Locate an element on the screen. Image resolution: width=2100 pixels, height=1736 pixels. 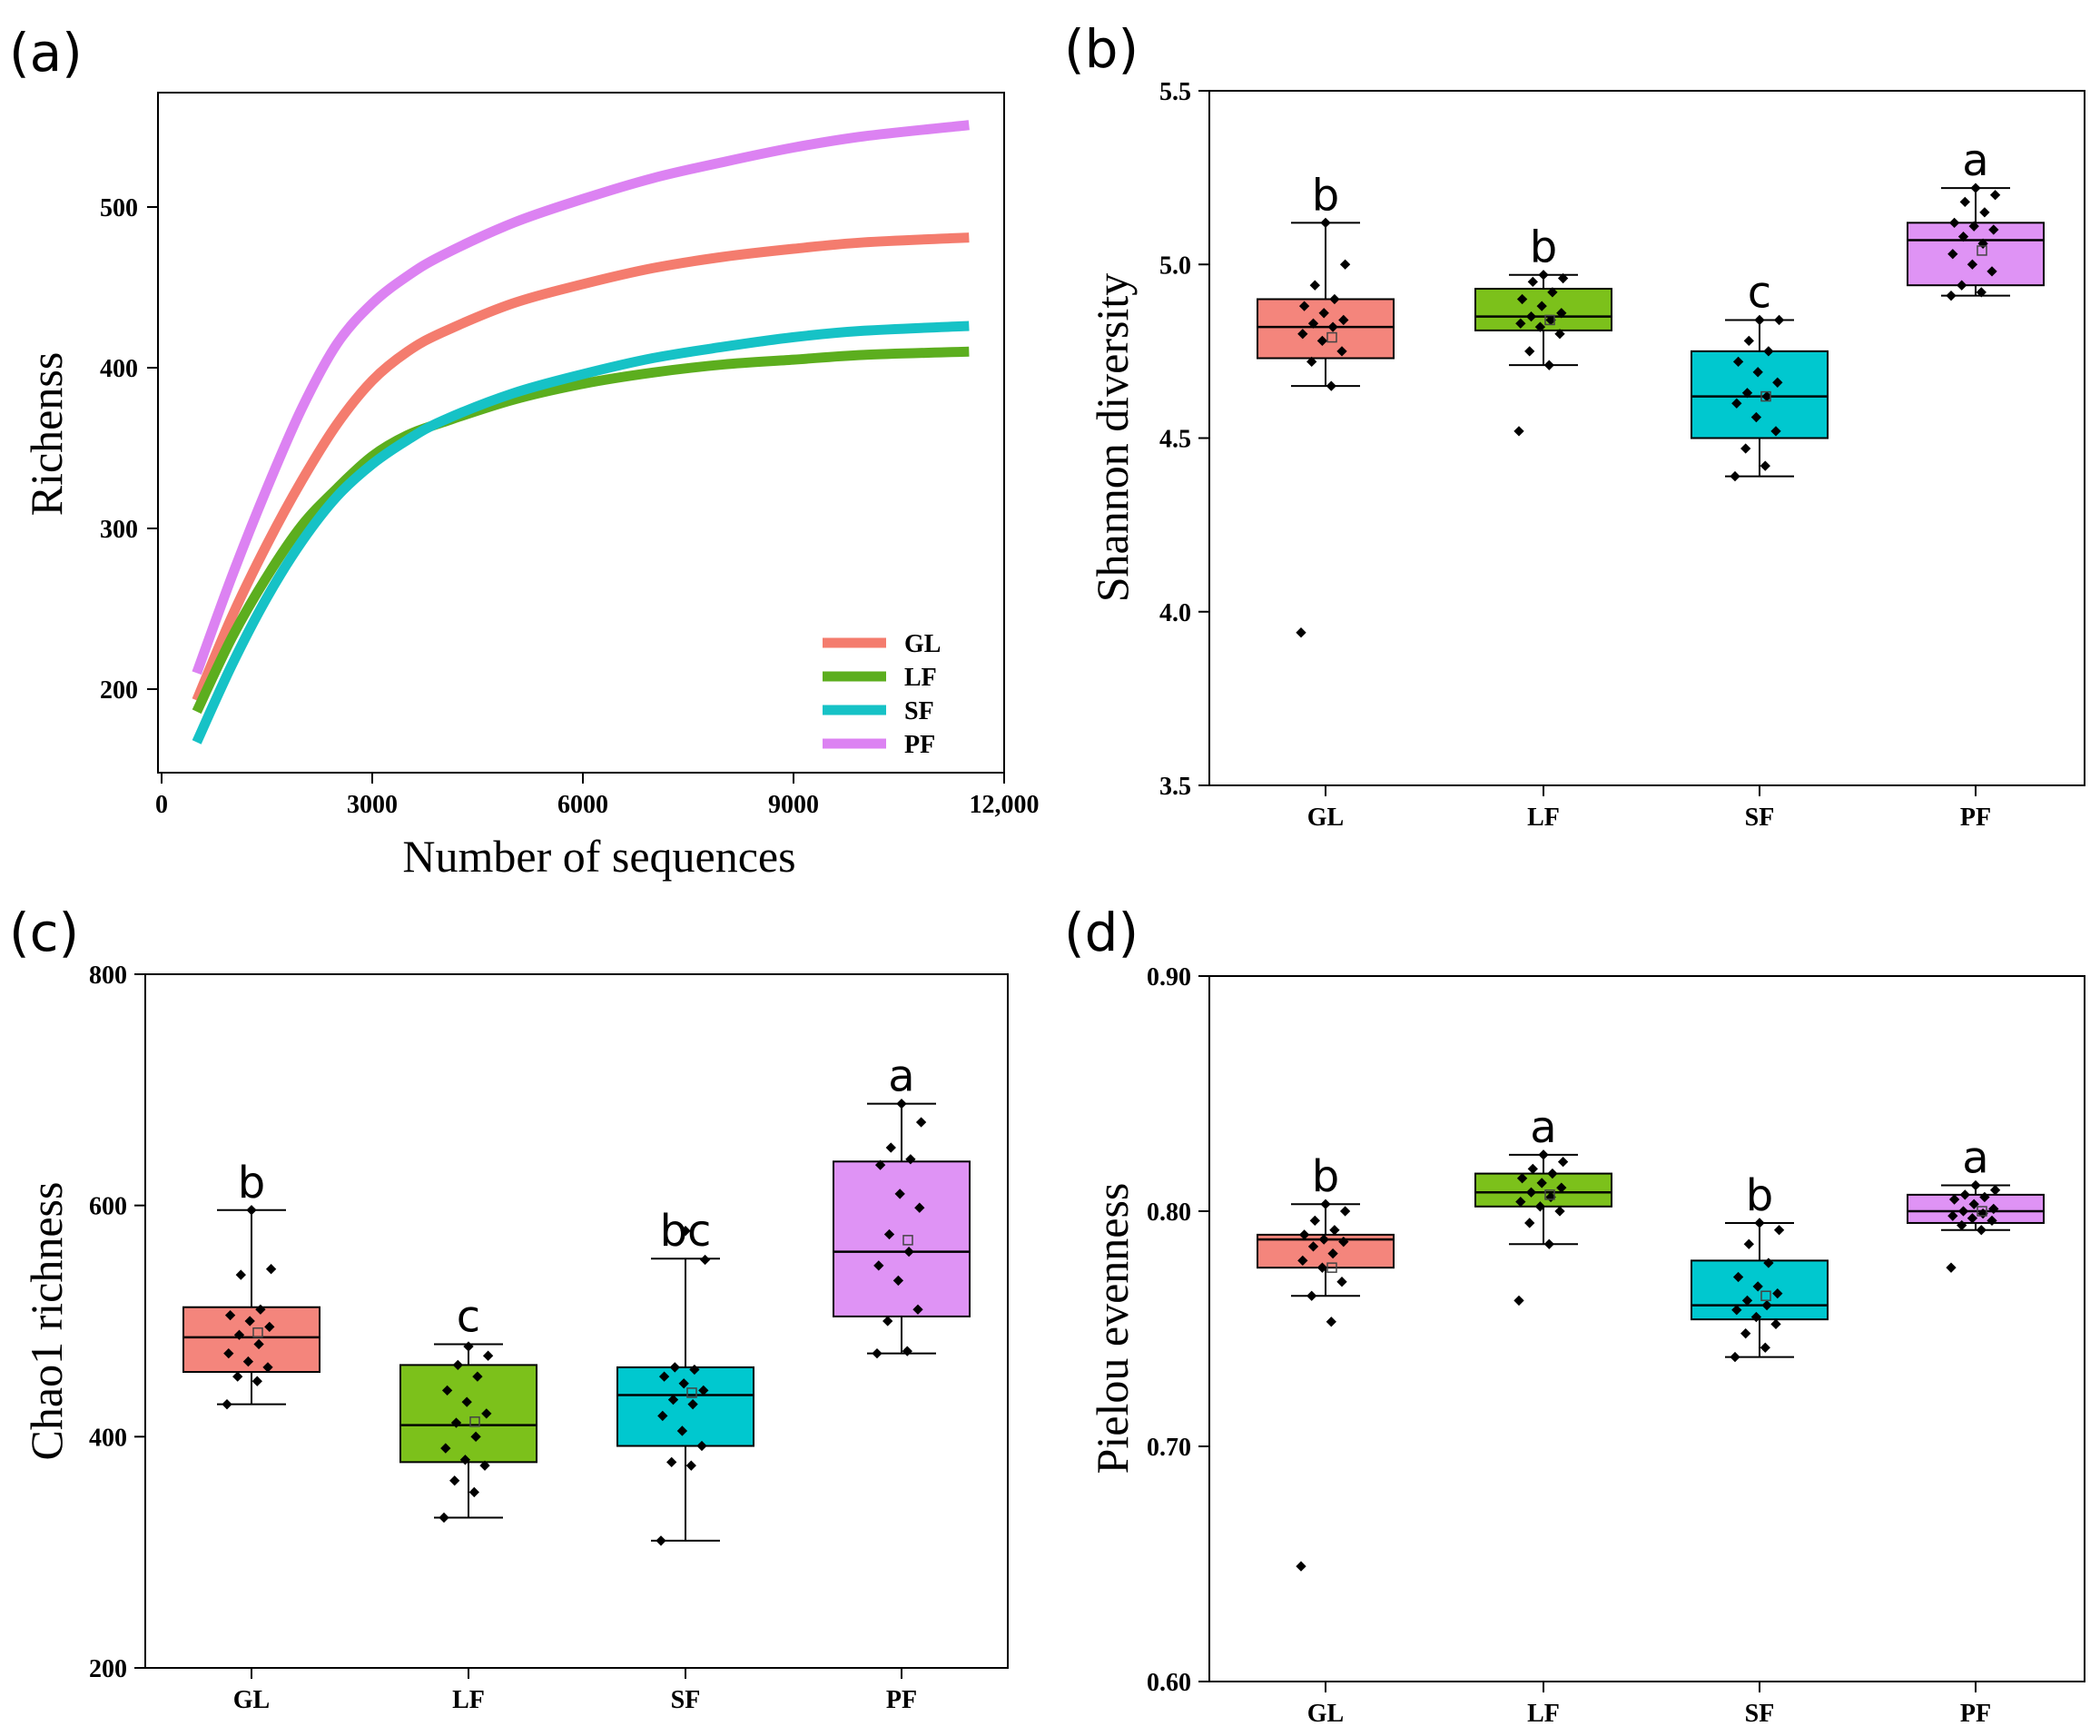
box-lf is located at coordinates (1543, 1190).